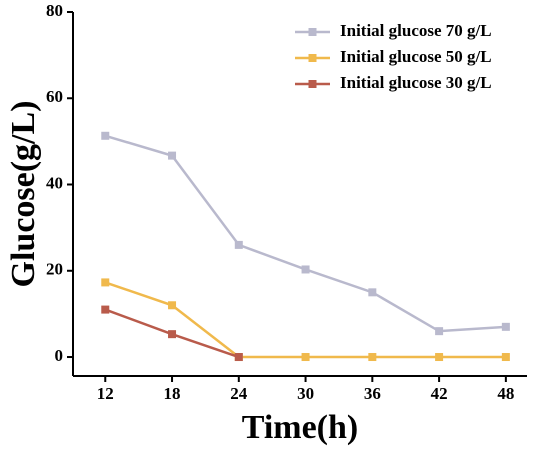 The width and height of the screenshot is (550, 454). Describe the element at coordinates (54, 269) in the screenshot. I see `y-tick-label: 20` at that location.